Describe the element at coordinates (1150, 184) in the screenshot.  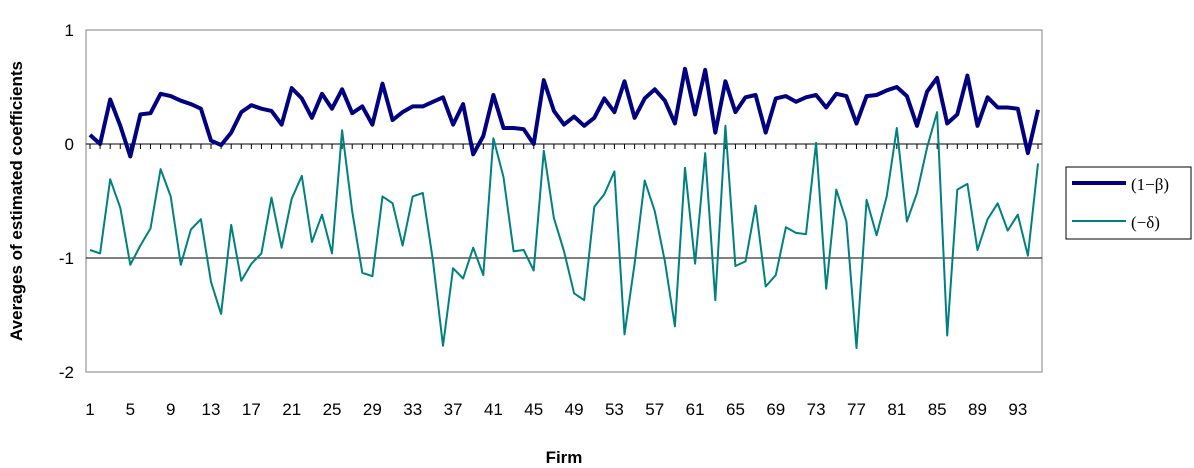
I see `legend-label-series-1: (1−β)` at that location.